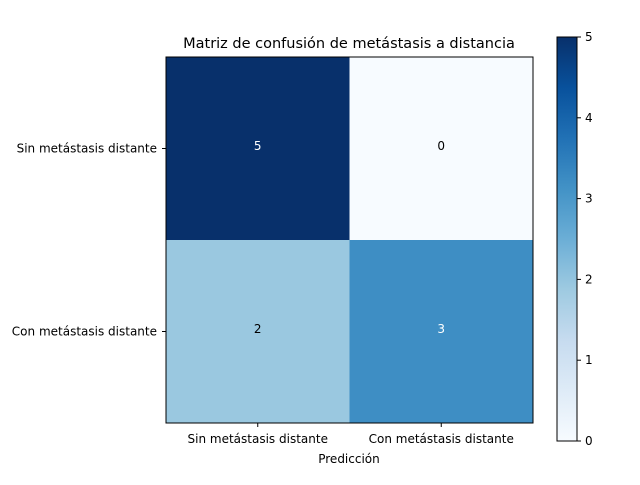  I want to click on x-tick-label: Con metástasis distante, so click(441, 439).